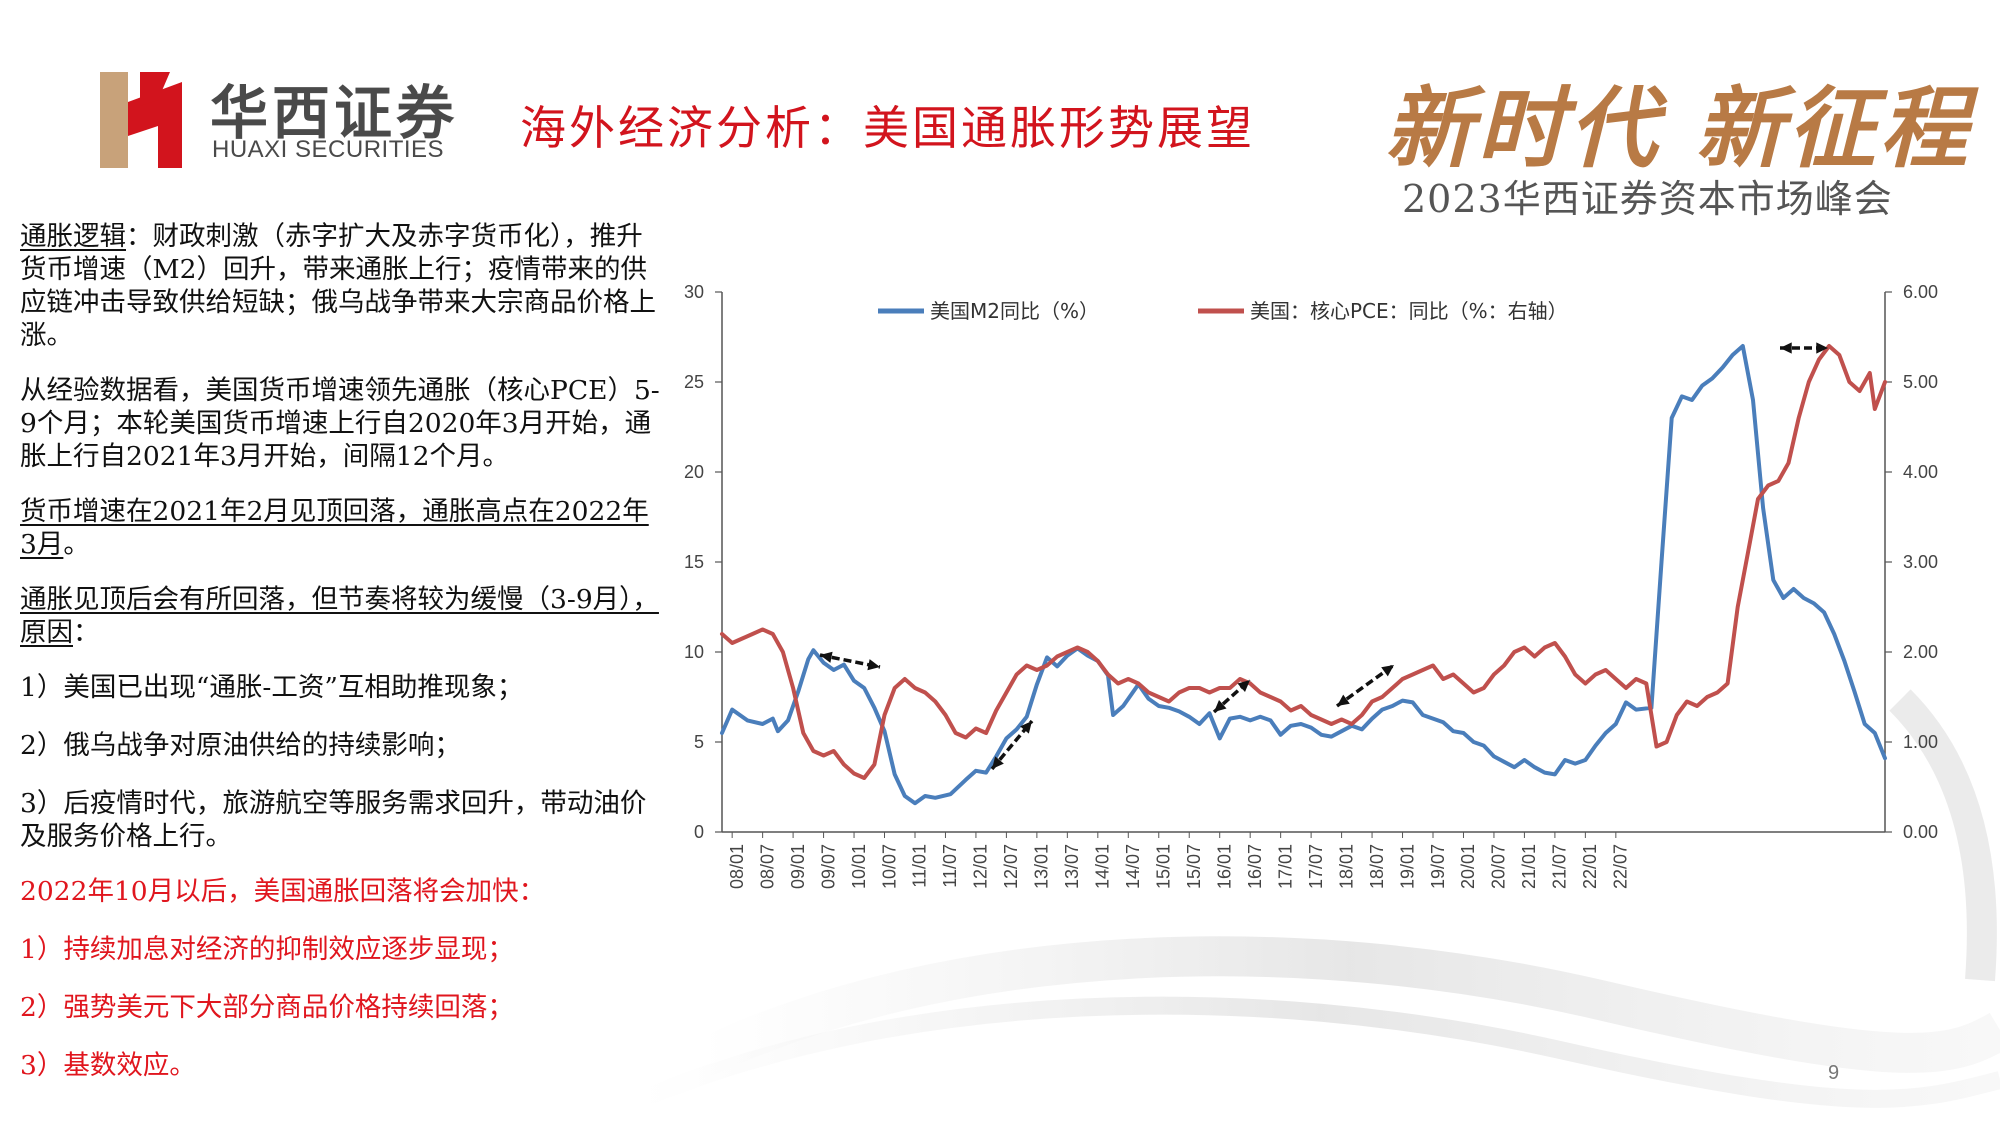 This screenshot has height=1125, width=2000. I want to click on x-tick-label: 11/01, so click(920, 866).